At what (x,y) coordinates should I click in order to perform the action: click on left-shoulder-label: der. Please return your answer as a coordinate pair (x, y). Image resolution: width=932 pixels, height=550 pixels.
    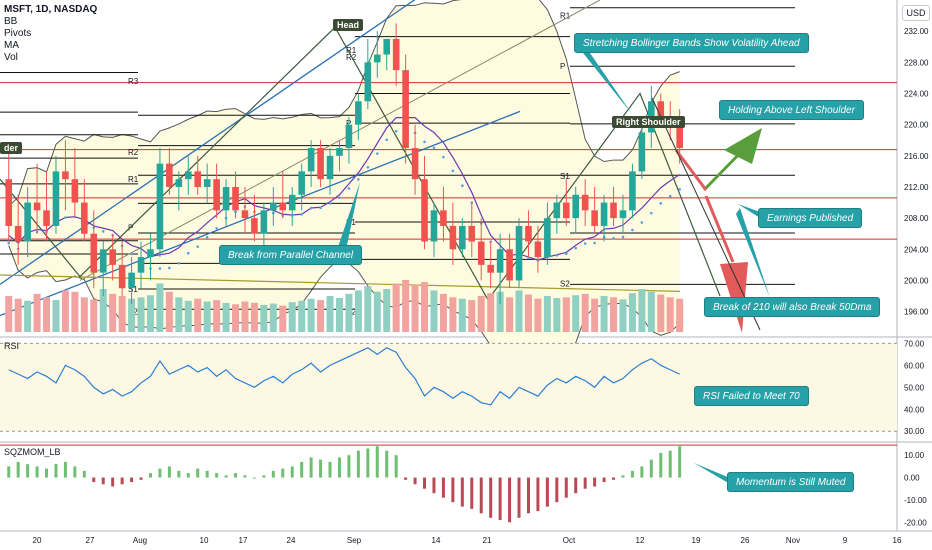
    Looking at the image, I should click on (11, 148).